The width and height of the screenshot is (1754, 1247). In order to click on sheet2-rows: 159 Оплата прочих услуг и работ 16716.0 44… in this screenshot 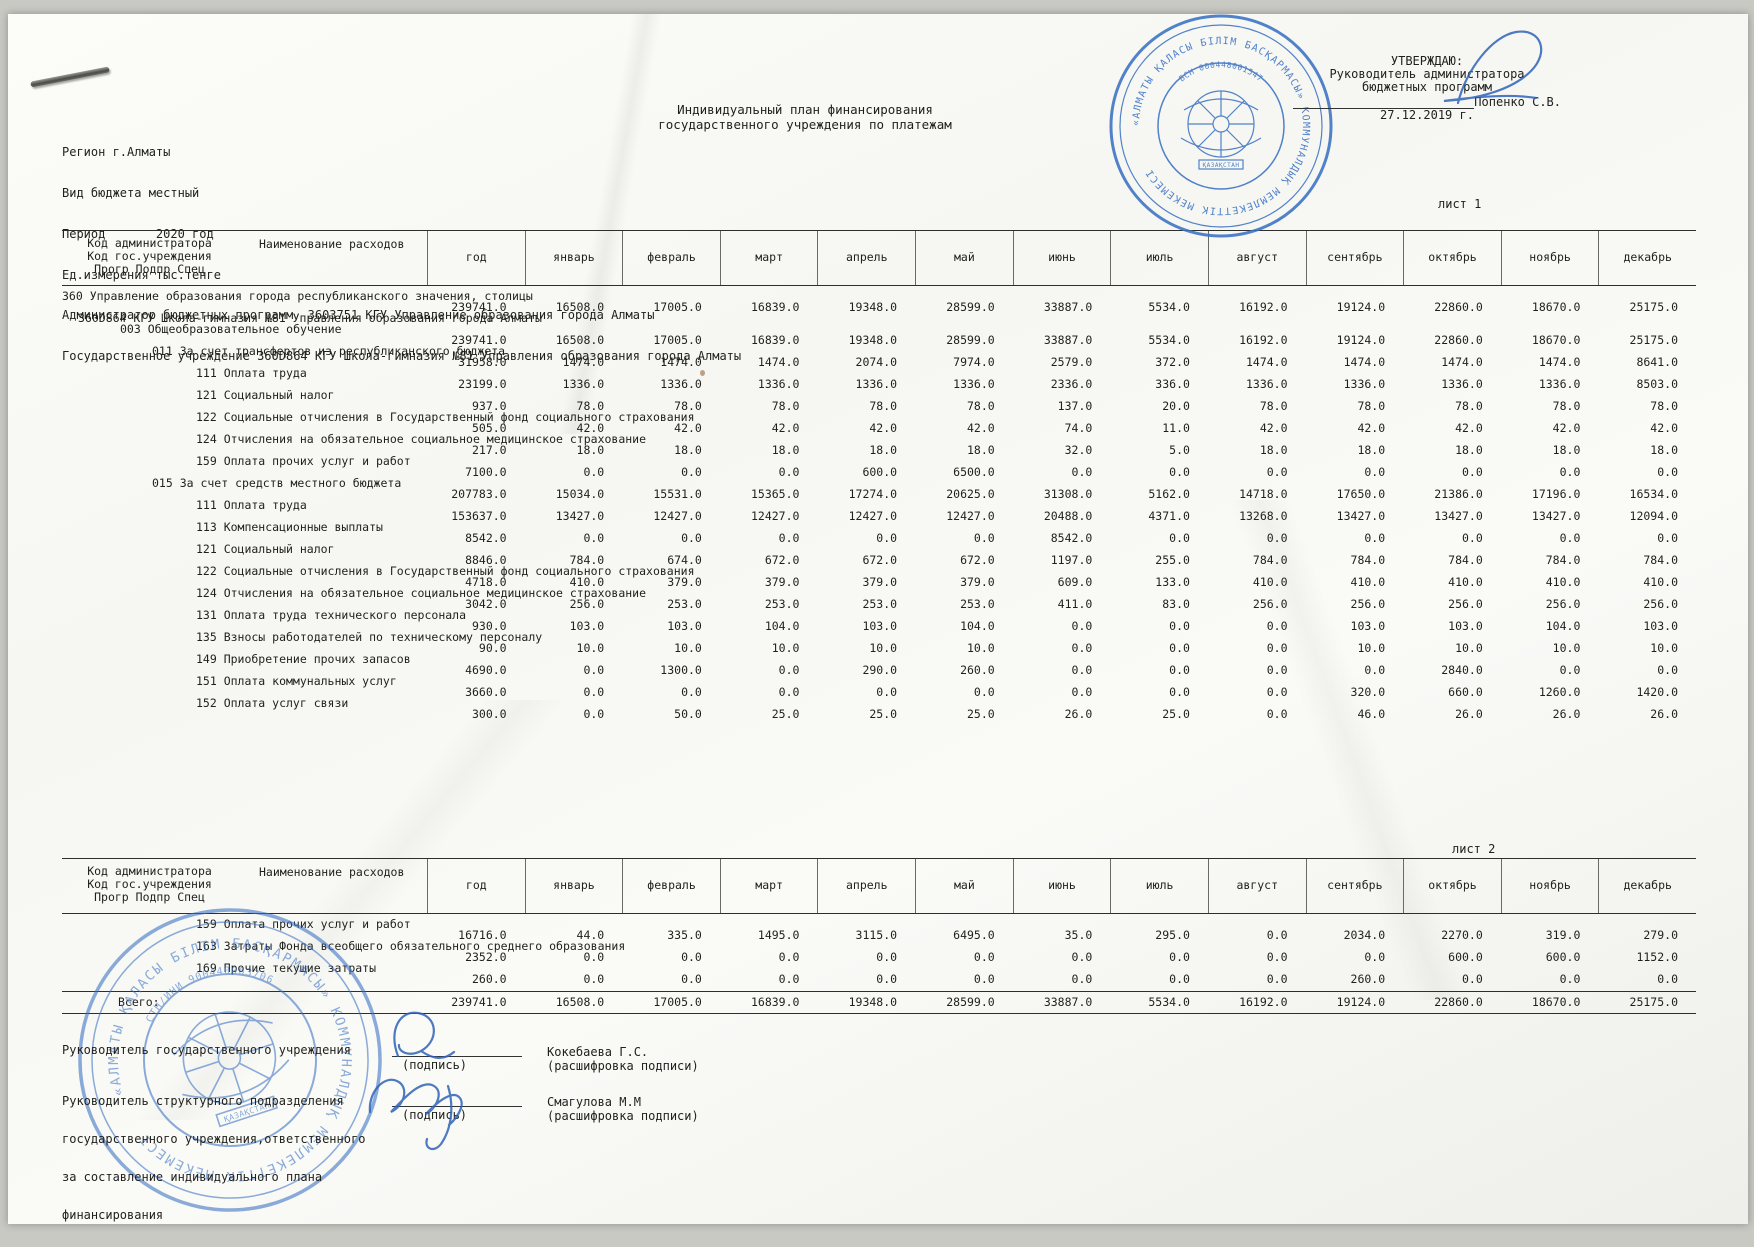, I will do `click(879, 949)`.